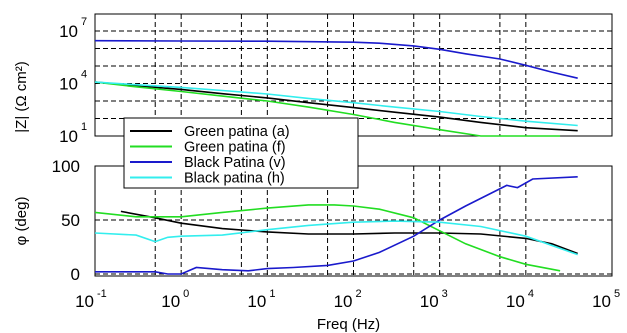 Image resolution: width=627 pixels, height=333 pixels. Describe the element at coordinates (102, 294) in the screenshot. I see `frequency-tick-exponent: -1` at that location.